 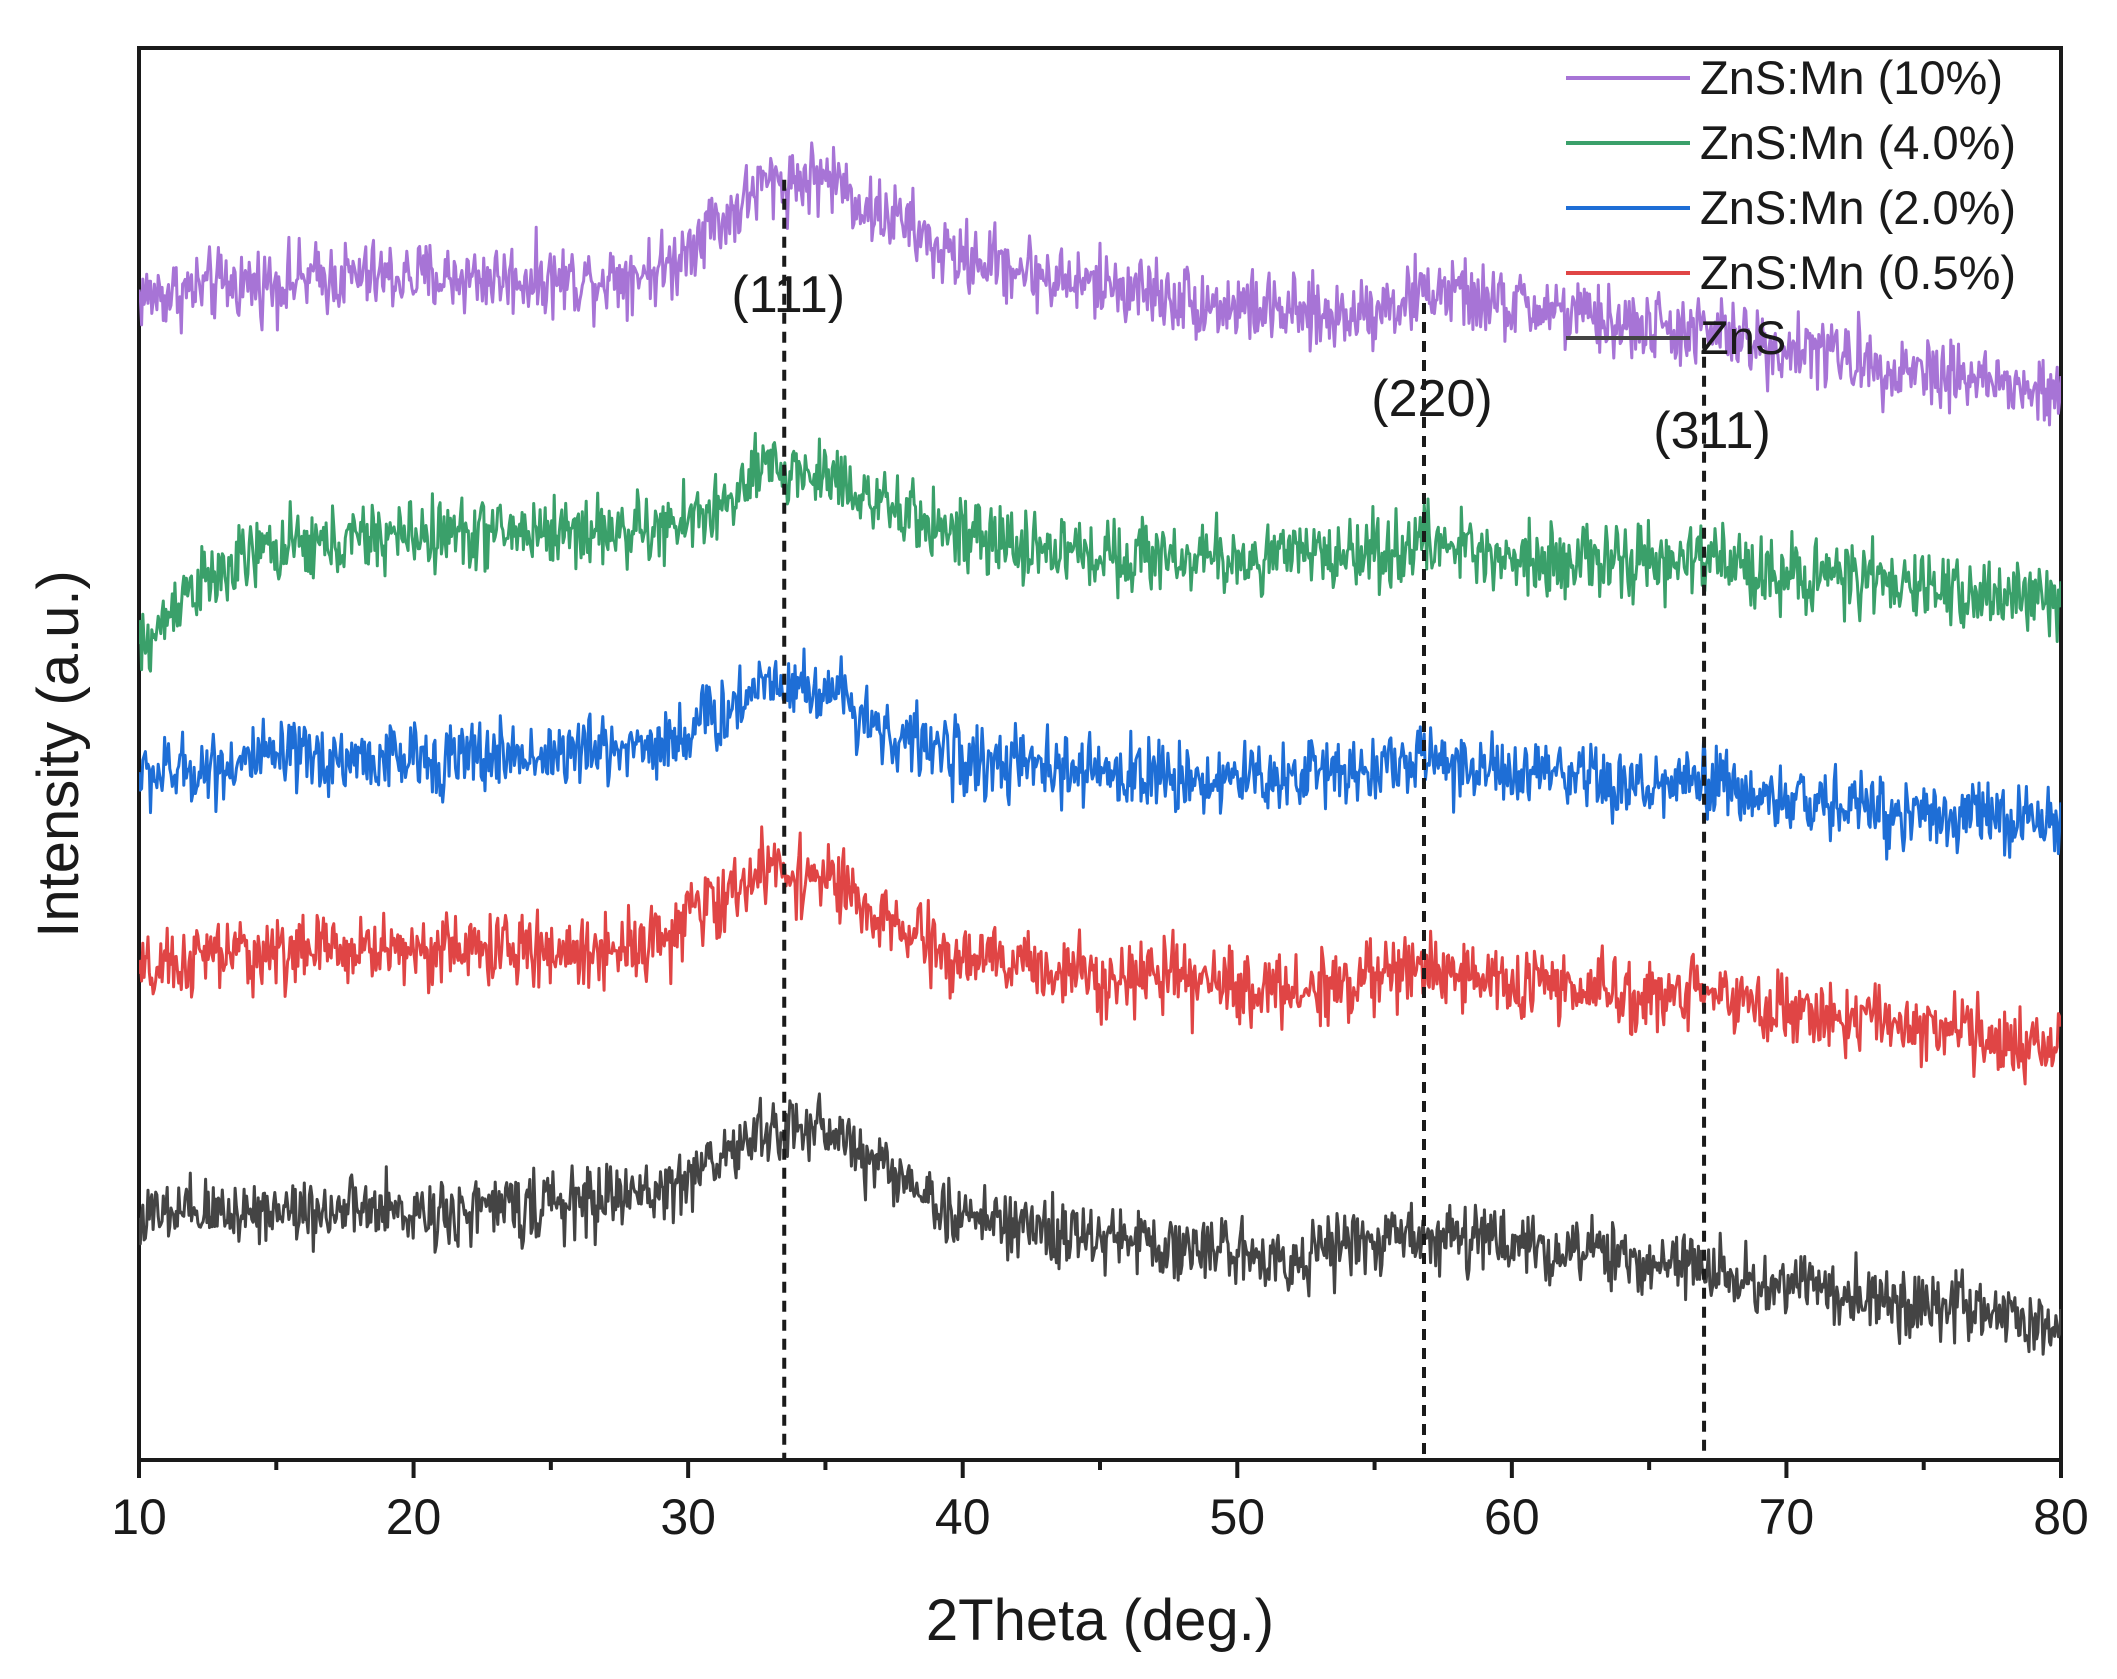 I want to click on legend-label-4: ZnS, so click(x=1743, y=337).